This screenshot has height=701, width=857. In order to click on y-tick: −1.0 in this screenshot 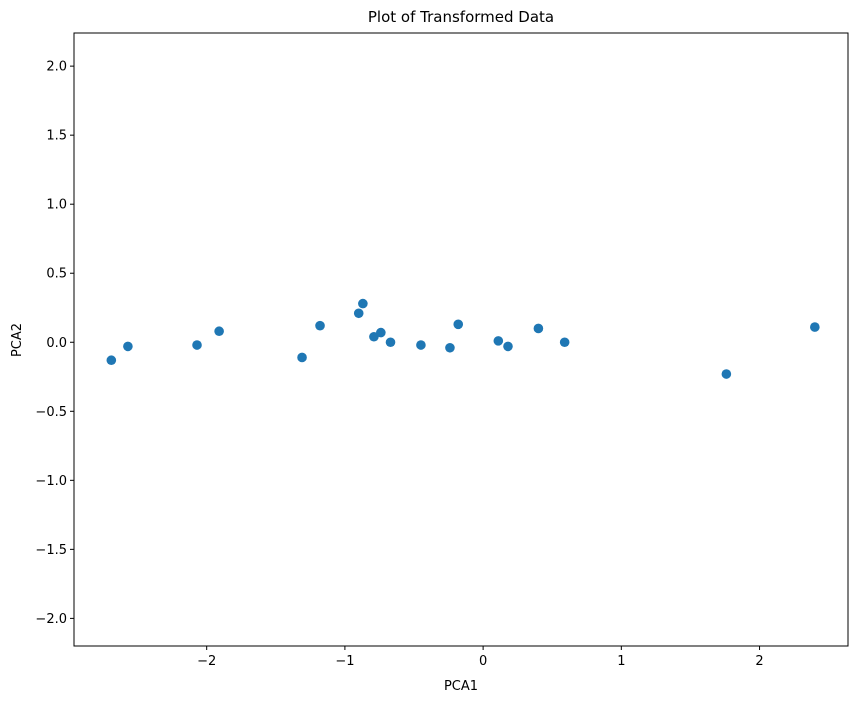, I will do `click(54, 481)`.